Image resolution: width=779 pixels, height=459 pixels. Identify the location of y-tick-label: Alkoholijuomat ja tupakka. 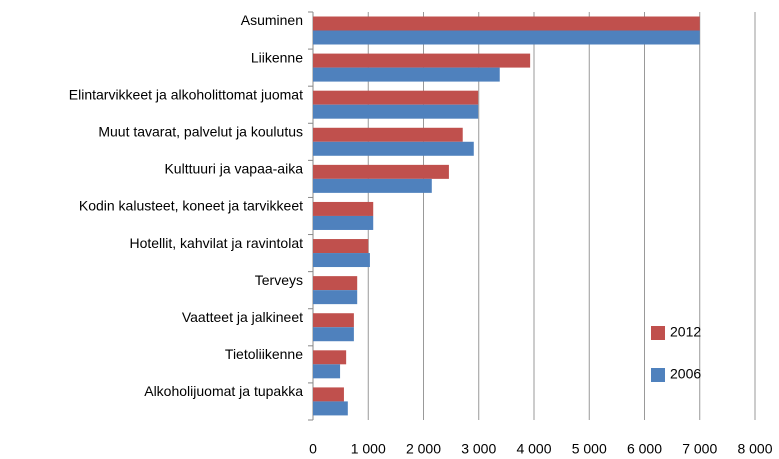
(223, 391).